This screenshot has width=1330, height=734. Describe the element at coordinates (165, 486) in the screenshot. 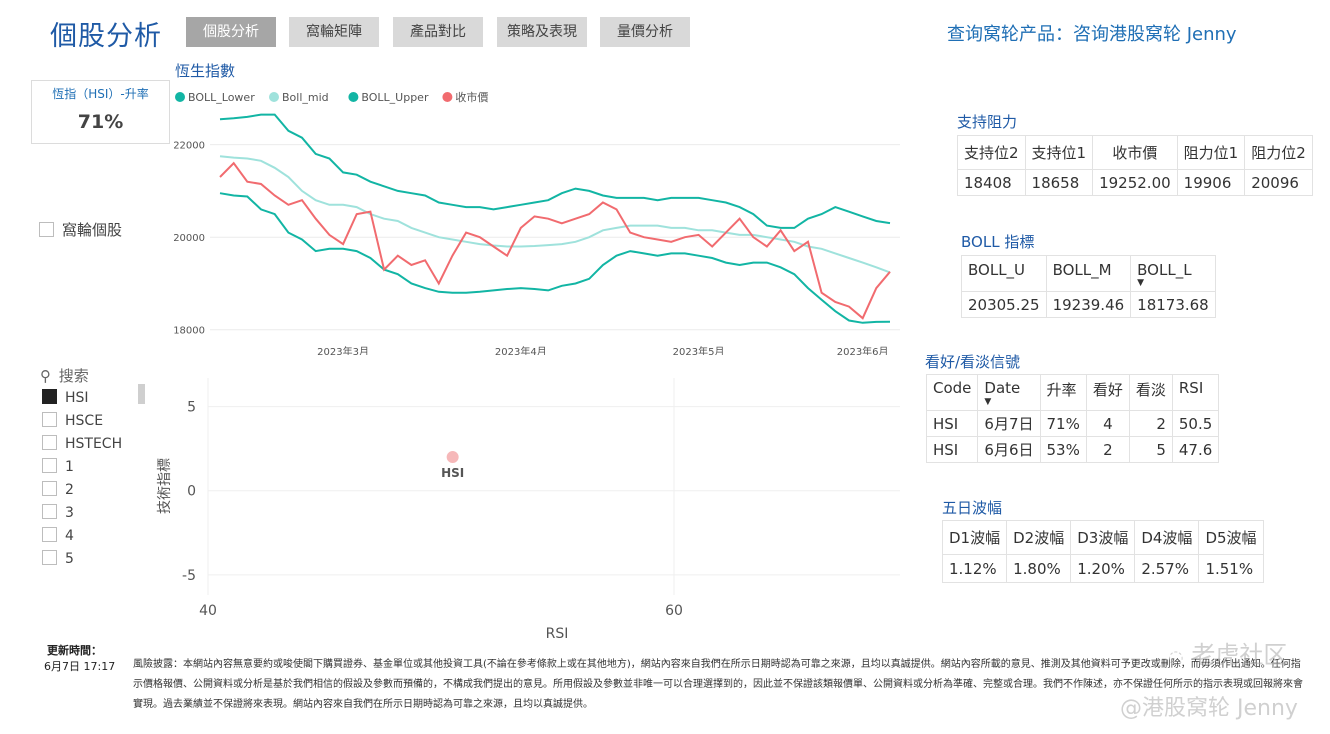

I see `y-axis-title: 技術指標` at that location.